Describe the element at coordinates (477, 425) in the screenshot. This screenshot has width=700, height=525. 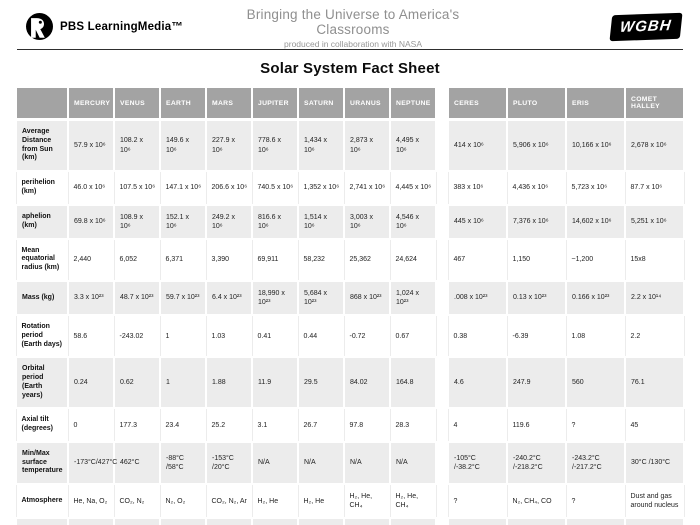
I see `value-cell: 4` at that location.